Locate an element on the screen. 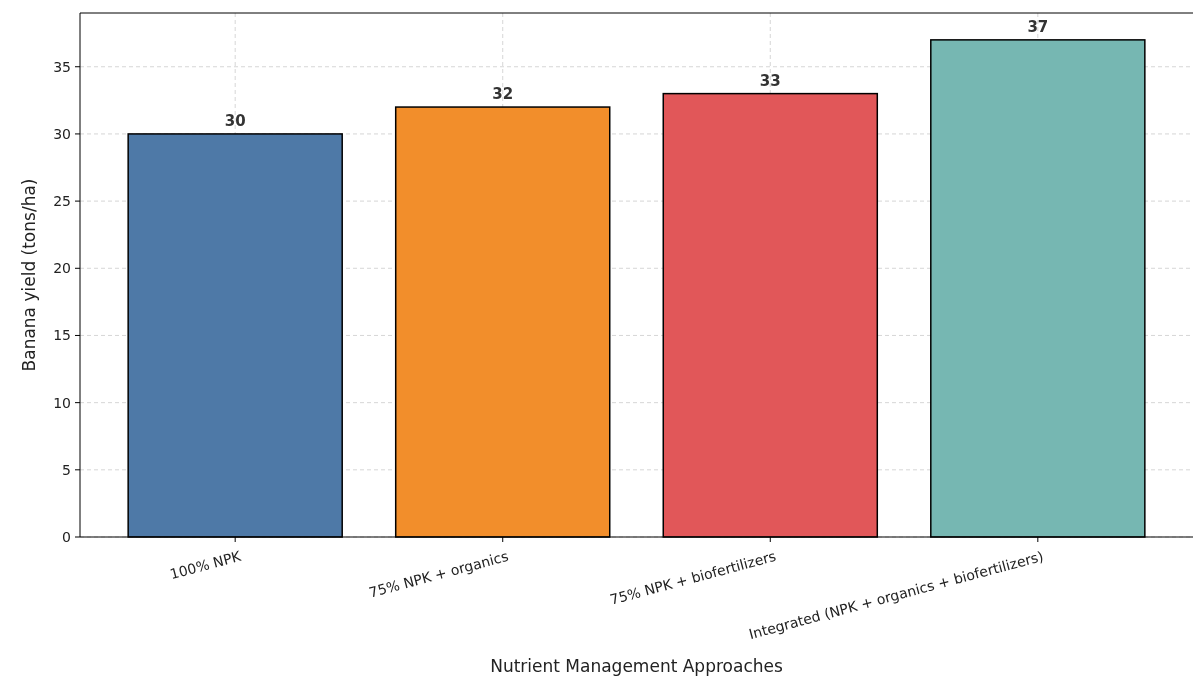 The height and width of the screenshot is (686, 1201). data-label: 33 is located at coordinates (770, 80).